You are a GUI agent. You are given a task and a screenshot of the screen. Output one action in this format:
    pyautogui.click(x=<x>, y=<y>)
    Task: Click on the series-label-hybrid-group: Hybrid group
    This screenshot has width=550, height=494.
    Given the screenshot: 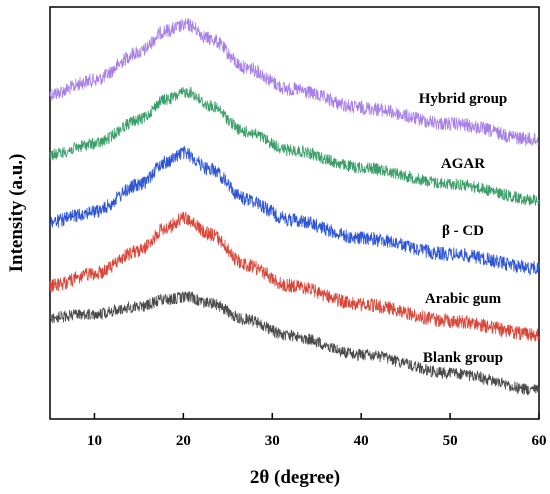 What is the action you would take?
    pyautogui.click(x=463, y=99)
    